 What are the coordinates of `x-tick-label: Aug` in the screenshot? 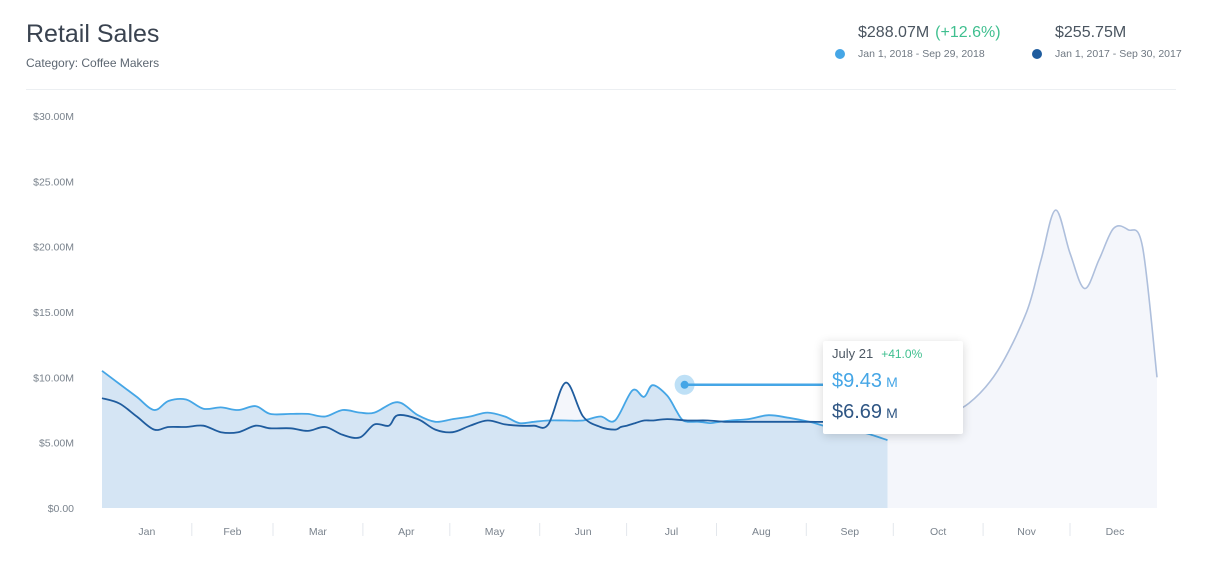 It's located at (761, 532).